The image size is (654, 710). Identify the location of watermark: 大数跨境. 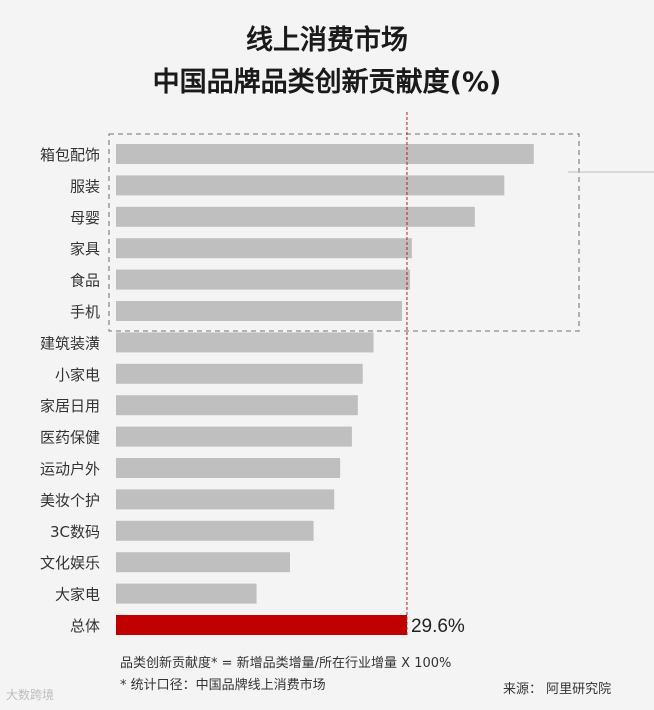
(30, 695).